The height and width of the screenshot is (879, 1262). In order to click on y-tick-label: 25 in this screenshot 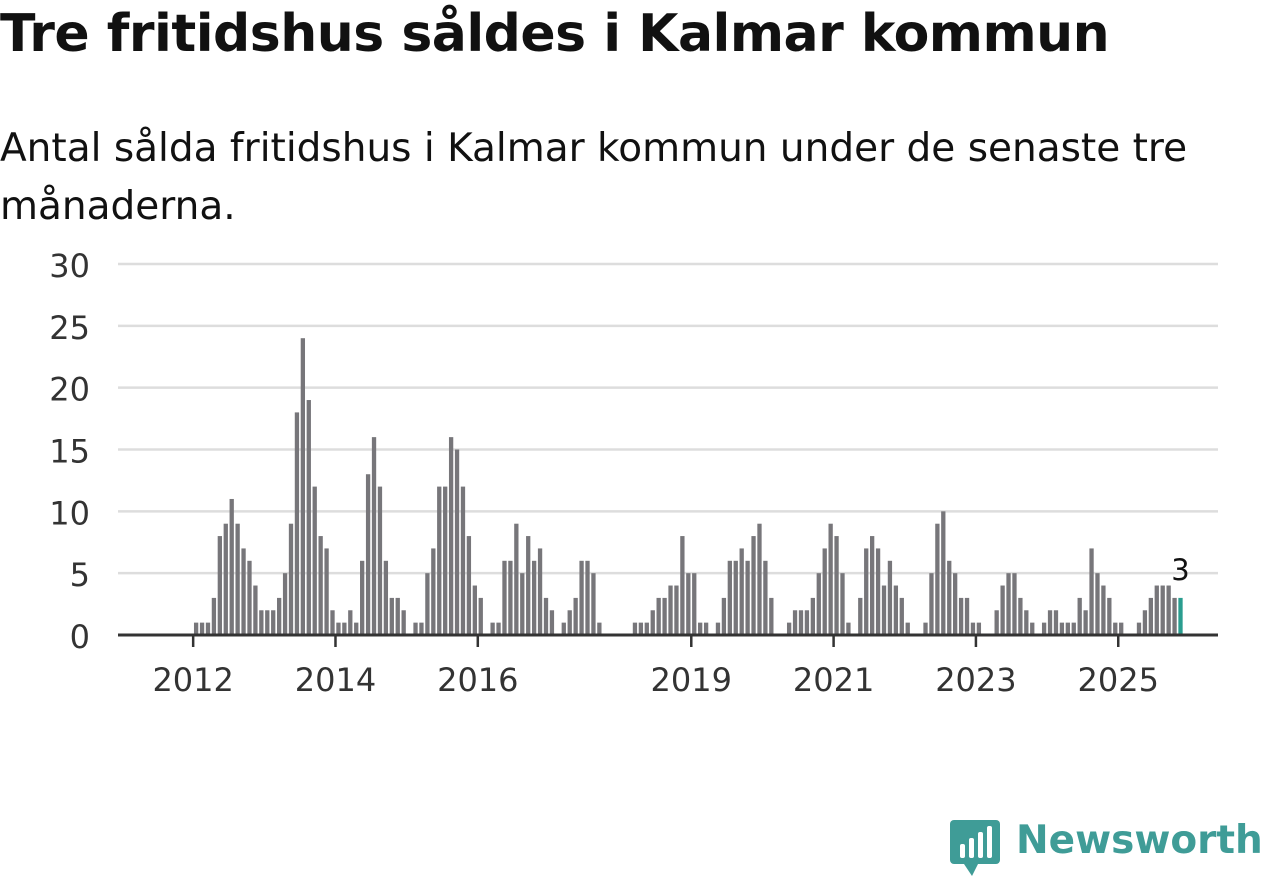, I will do `click(69, 328)`.